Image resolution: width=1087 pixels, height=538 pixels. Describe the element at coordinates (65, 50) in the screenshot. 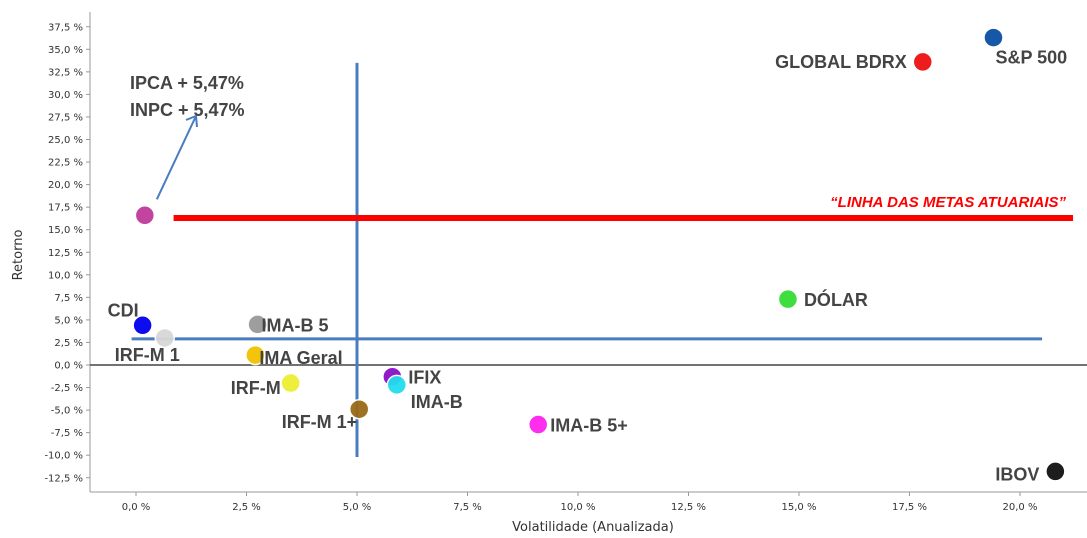

I see `y-tick-label: 35,0 %` at that location.